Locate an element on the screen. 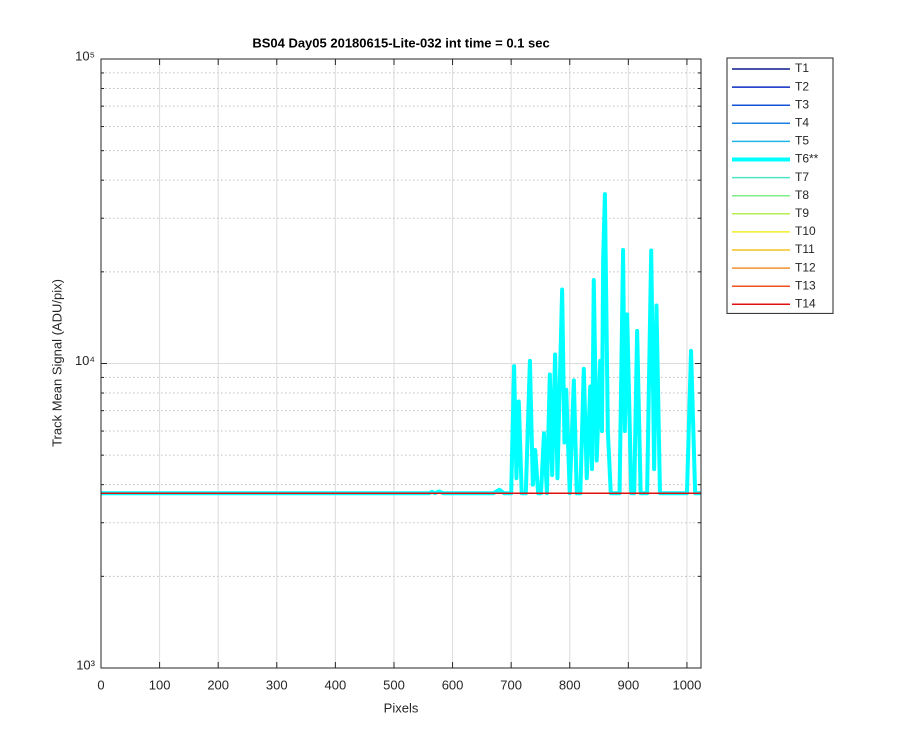 Image resolution: width=900 pixels, height=750 pixels. x-tick-label: 500 is located at coordinates (394, 684).